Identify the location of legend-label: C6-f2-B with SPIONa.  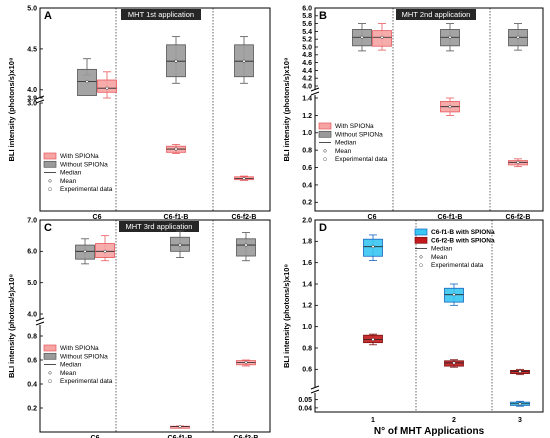
(463, 240).